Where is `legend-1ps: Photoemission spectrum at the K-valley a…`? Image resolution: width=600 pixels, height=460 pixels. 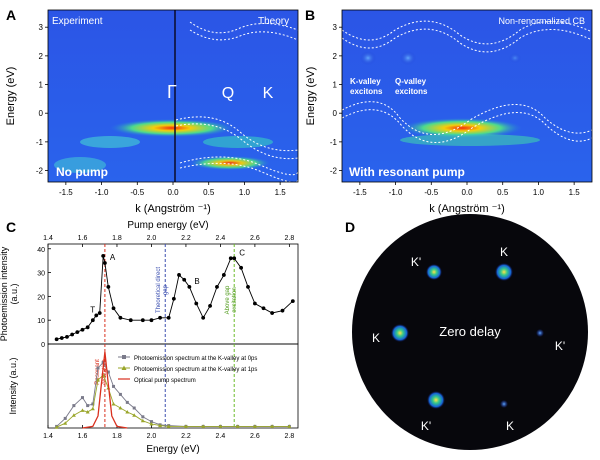 legend-1ps: Photoemission spectrum at the K-valley a… is located at coordinates (195, 370).